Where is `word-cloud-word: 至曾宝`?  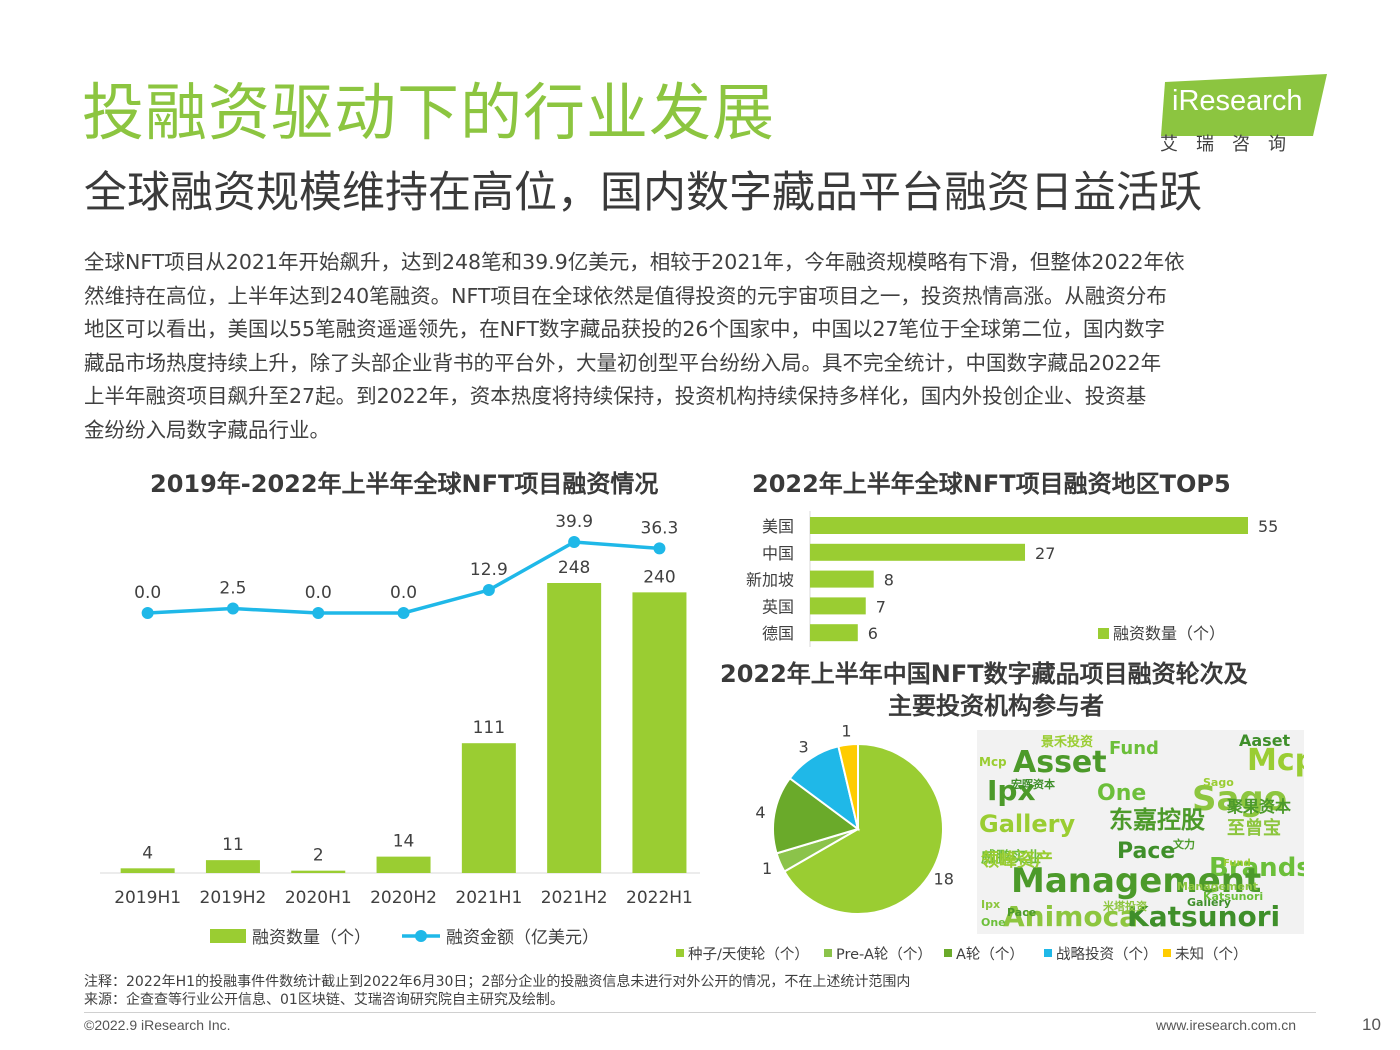 word-cloud-word: 至曾宝 is located at coordinates (1254, 828).